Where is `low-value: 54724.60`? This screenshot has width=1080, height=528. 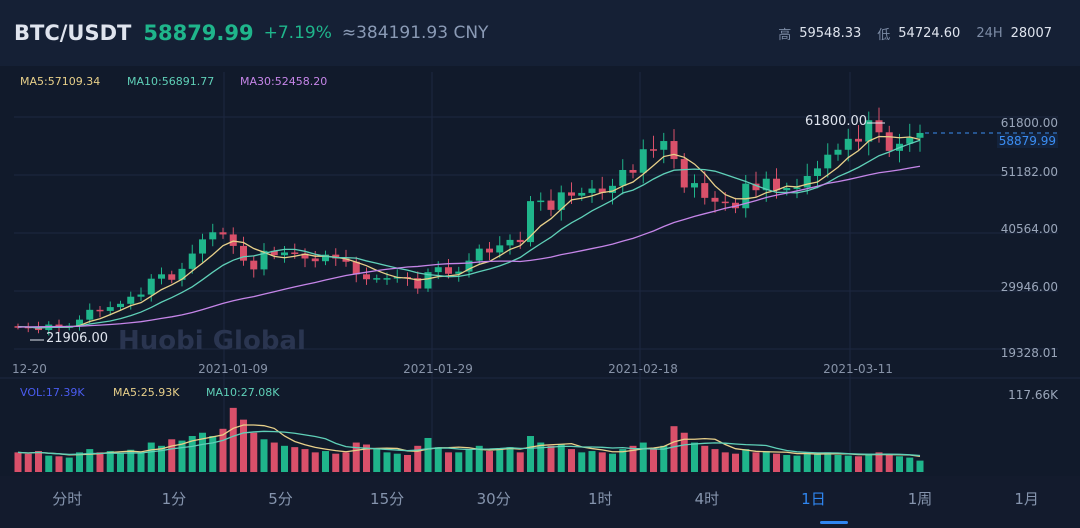 low-value: 54724.60 is located at coordinates (929, 33).